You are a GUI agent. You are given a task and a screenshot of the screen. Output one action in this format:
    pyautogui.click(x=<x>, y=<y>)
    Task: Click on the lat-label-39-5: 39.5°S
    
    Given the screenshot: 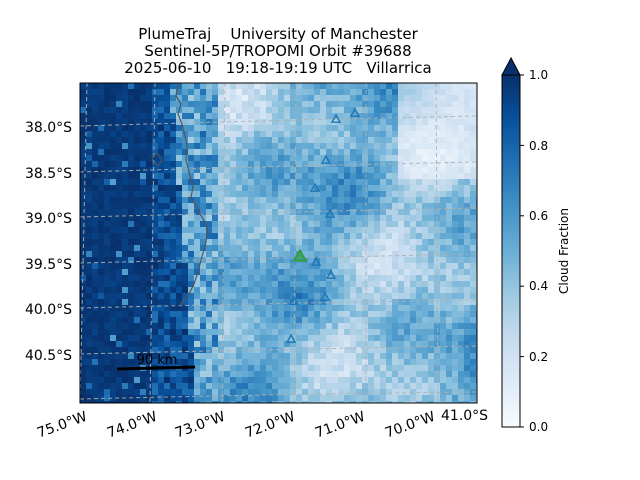 What is the action you would take?
    pyautogui.click(x=48, y=265)
    